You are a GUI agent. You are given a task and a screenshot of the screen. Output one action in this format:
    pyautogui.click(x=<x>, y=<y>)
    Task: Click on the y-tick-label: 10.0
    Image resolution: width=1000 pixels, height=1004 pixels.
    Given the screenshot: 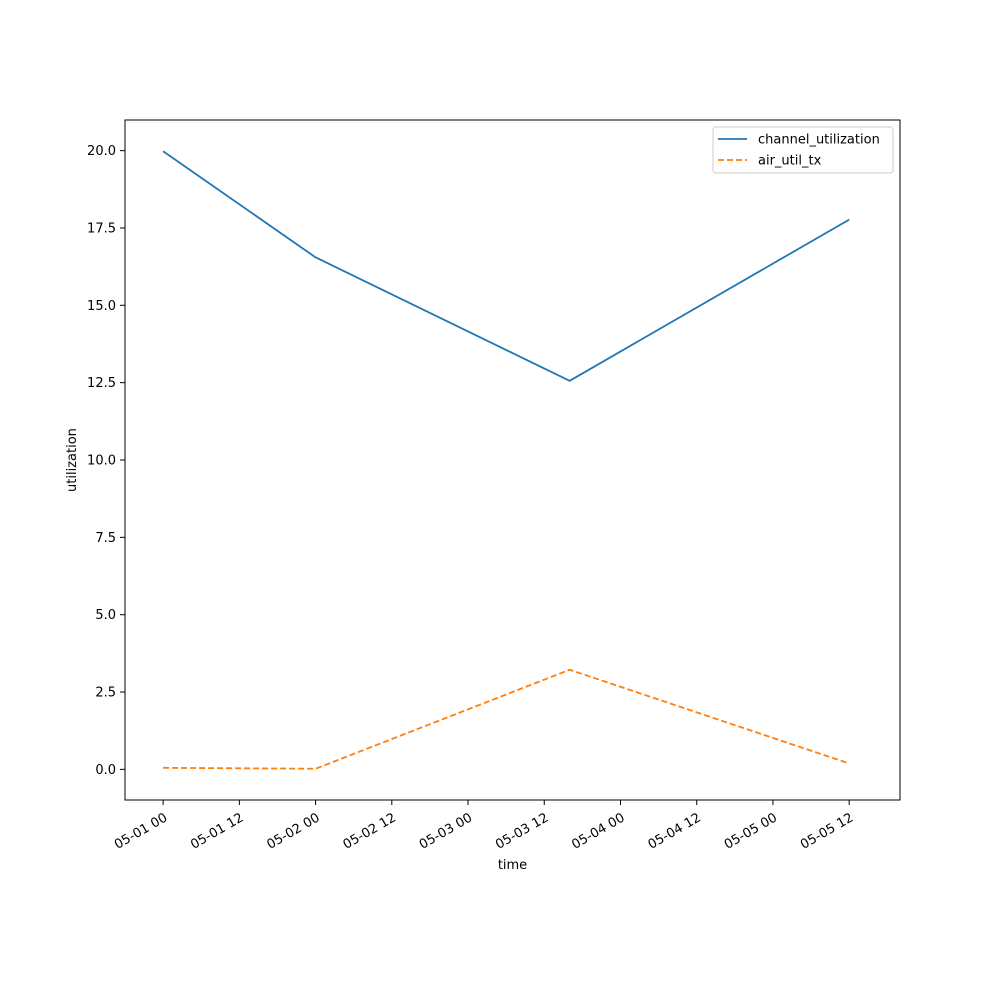 What is the action you would take?
    pyautogui.click(x=101, y=461)
    